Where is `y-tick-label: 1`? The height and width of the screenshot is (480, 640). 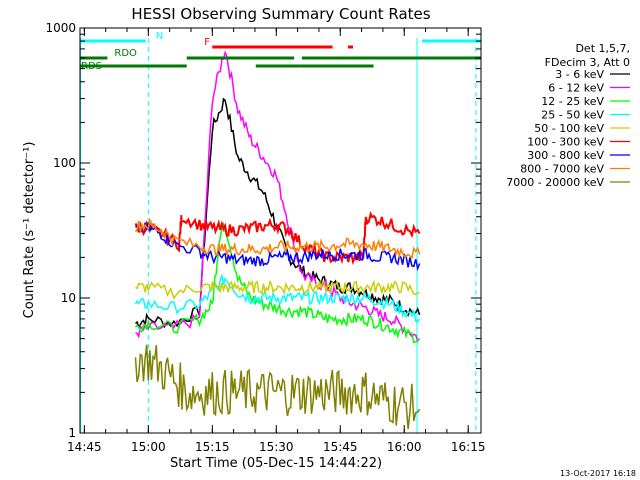 y-tick-label: 1 is located at coordinates (72, 433).